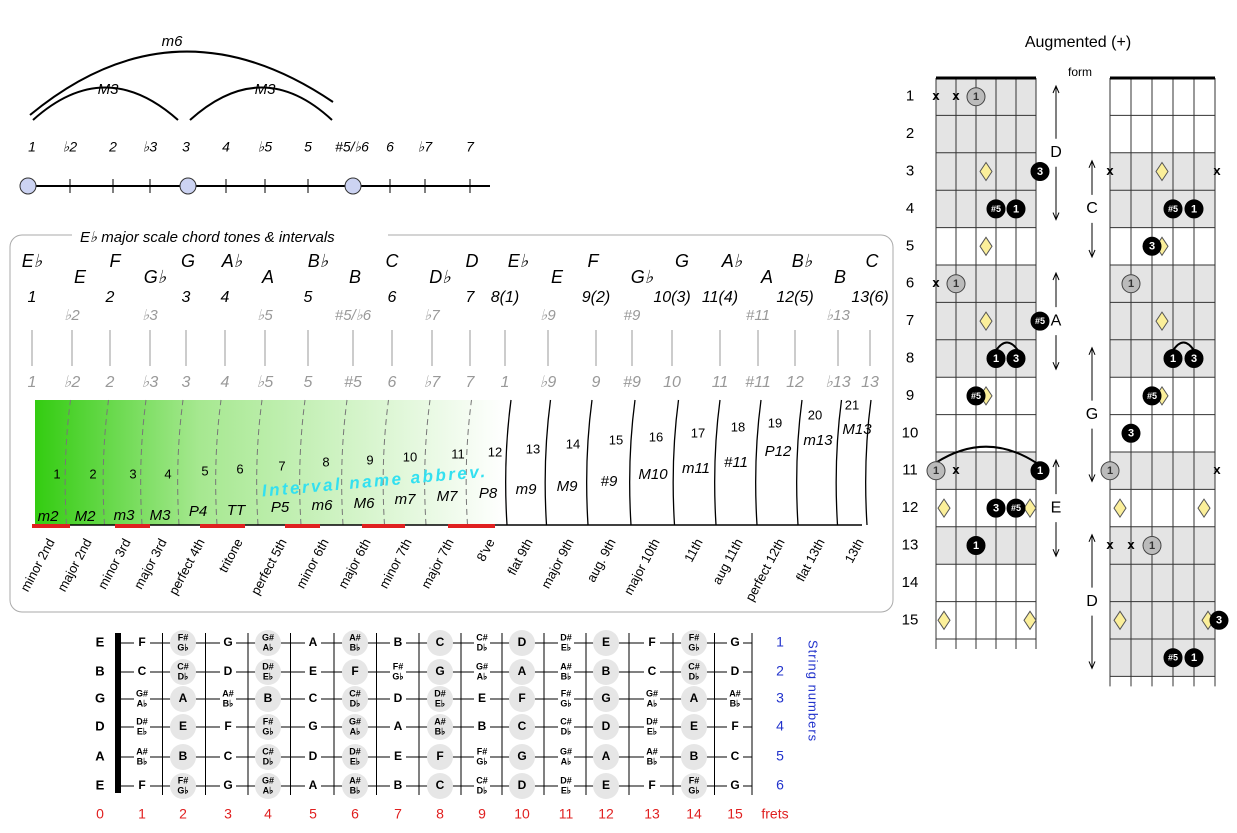 The height and width of the screenshot is (833, 1237). What do you see at coordinates (482, 751) in the screenshot?
I see `note-sharp: F#` at bounding box center [482, 751].